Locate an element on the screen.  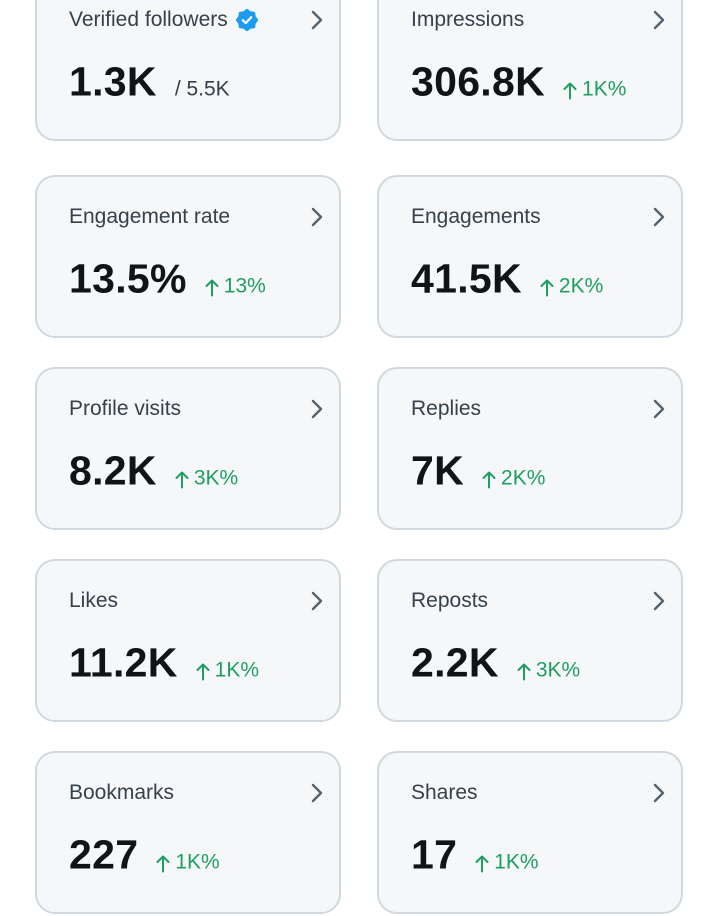
metric-title: Impressions is located at coordinates (467, 20).